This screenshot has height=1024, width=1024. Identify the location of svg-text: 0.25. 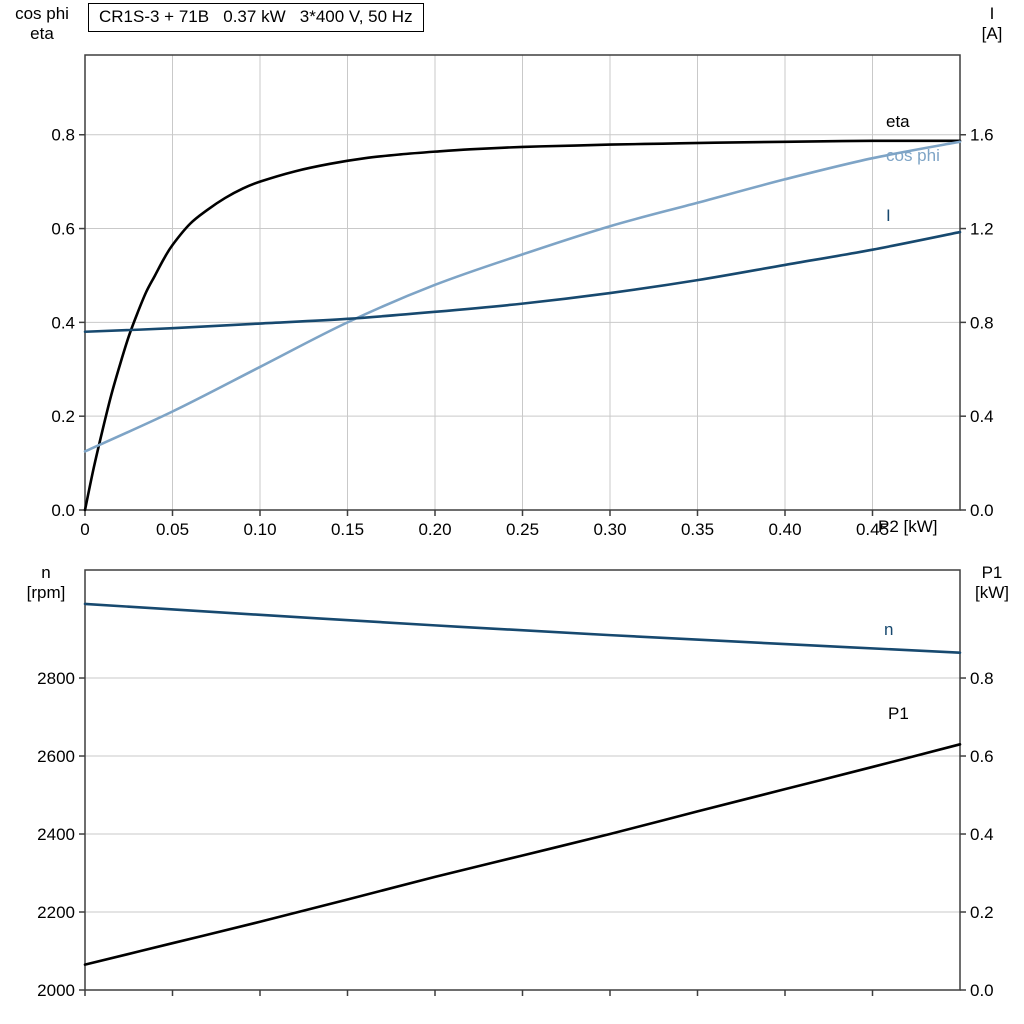
(522, 529).